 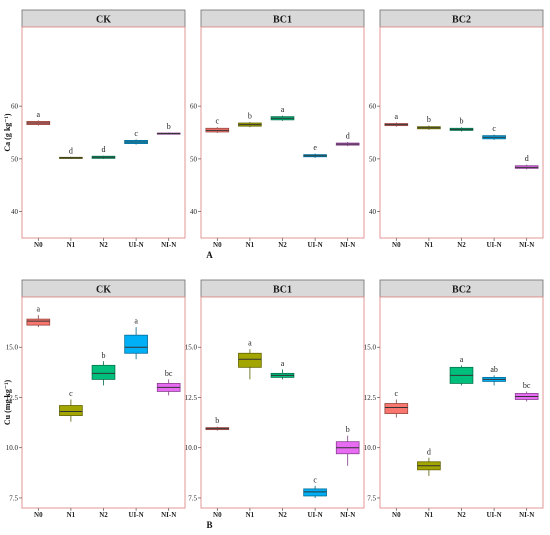 What do you see at coordinates (429, 461) in the screenshot?
I see `box-bc2-n1: d` at bounding box center [429, 461].